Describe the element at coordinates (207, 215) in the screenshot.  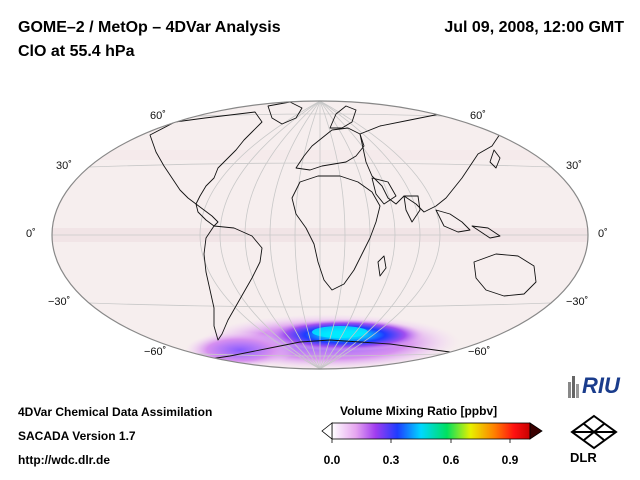
I see `central-america` at that location.